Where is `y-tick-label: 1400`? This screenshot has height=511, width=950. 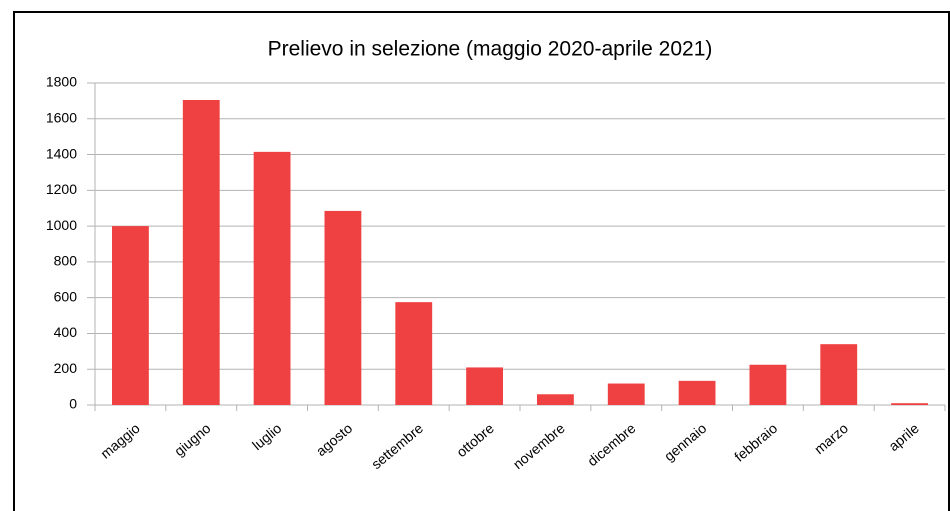
y-tick-label: 1400 is located at coordinates (61, 153).